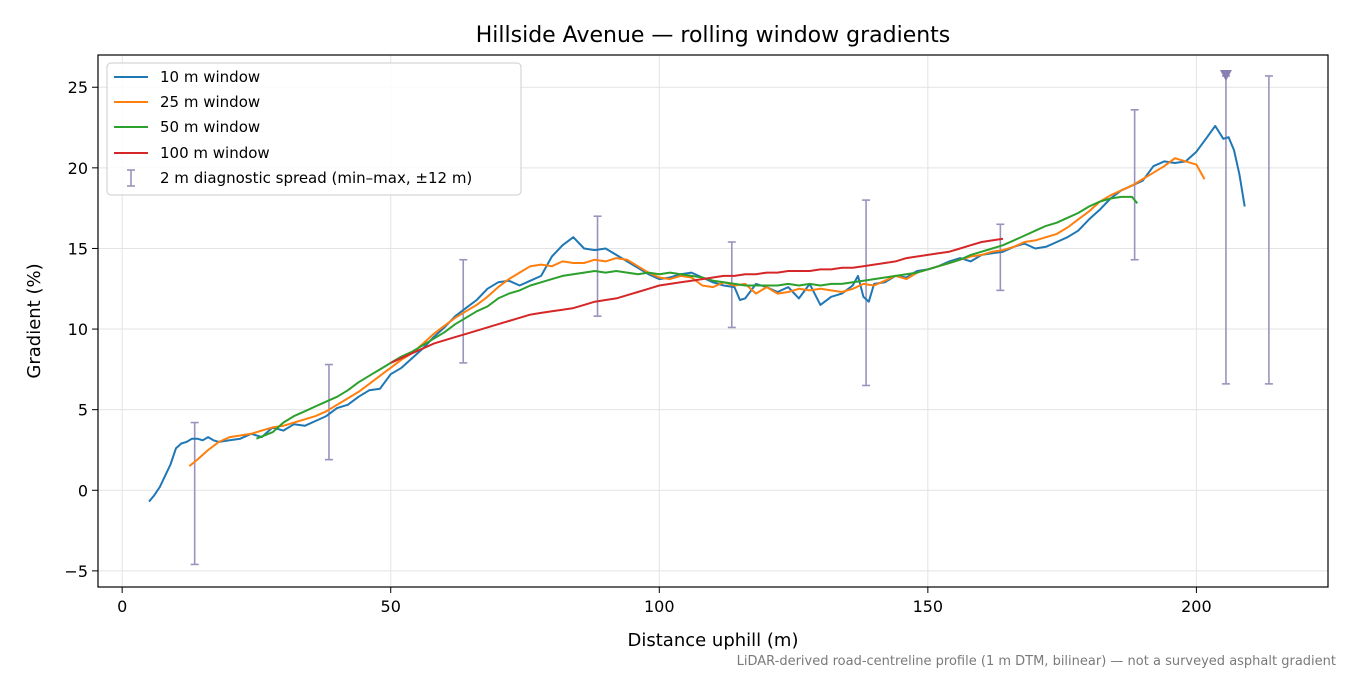 Image resolution: width=1350 pixels, height=675 pixels. Describe the element at coordinates (210, 77) in the screenshot. I see `legend-label: 10 m window` at that location.